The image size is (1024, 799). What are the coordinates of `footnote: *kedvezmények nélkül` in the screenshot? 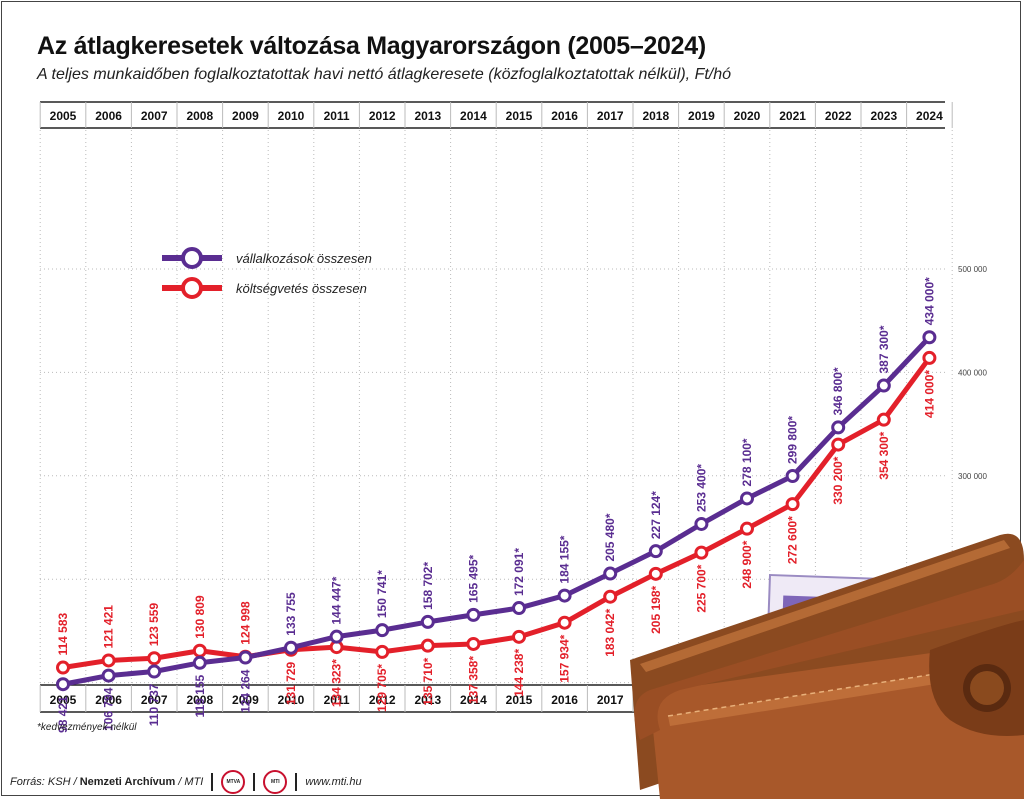 It's located at (87, 727).